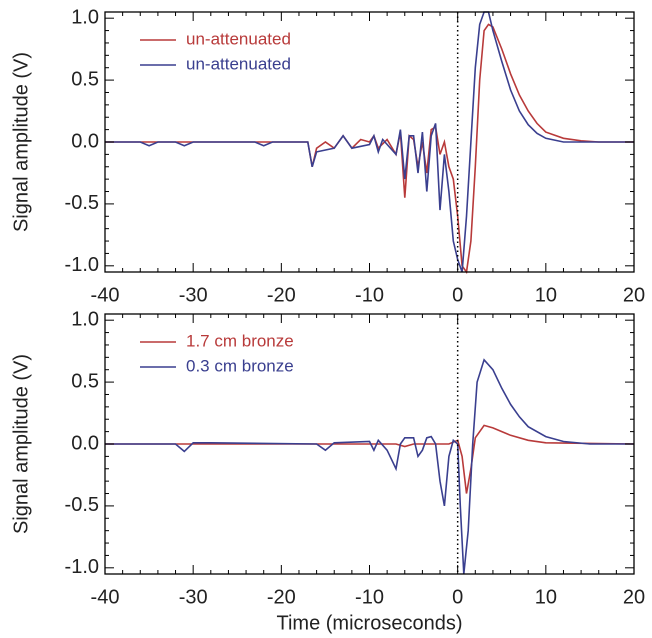  What do you see at coordinates (240, 340) in the screenshot?
I see `legend-label: 1.7 cm bronze` at bounding box center [240, 340].